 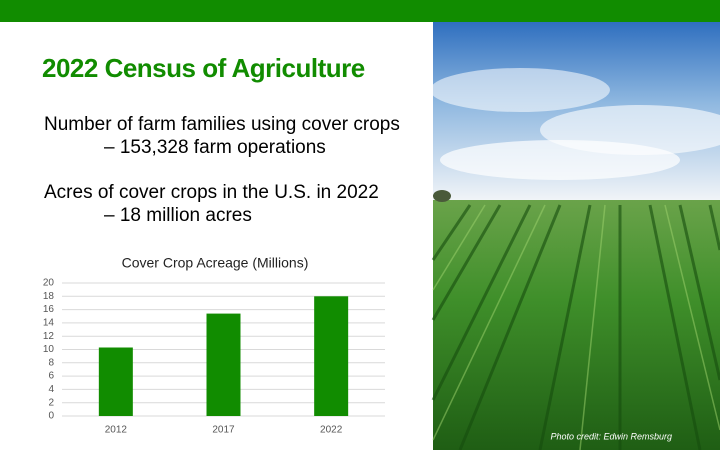 I want to click on y-tick-label: 18, so click(x=49, y=296).